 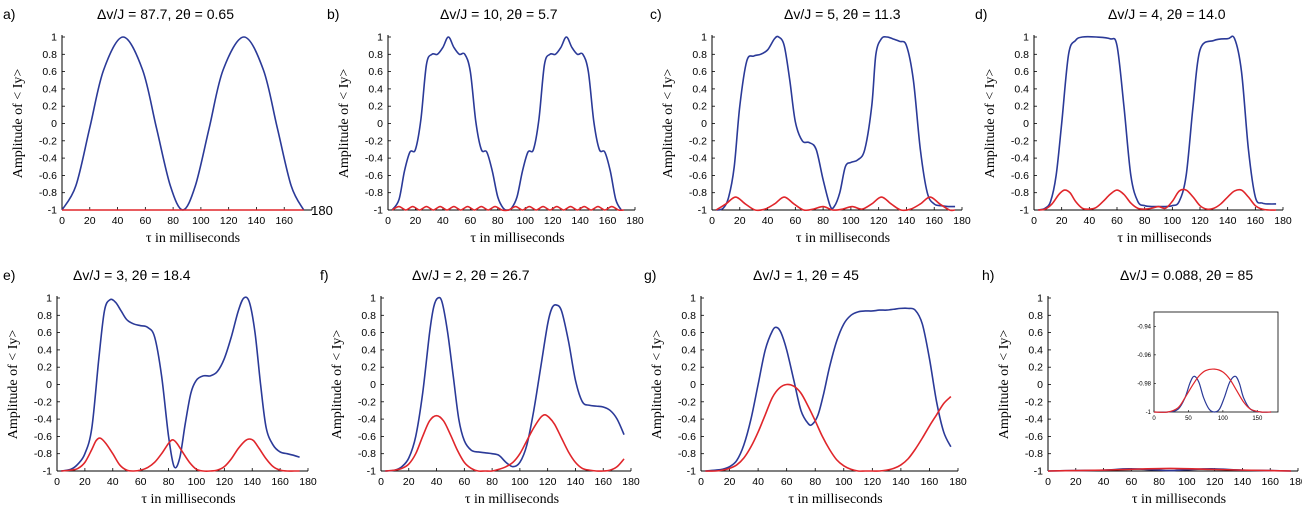 I want to click on panel-label: e), so click(x=9, y=275).